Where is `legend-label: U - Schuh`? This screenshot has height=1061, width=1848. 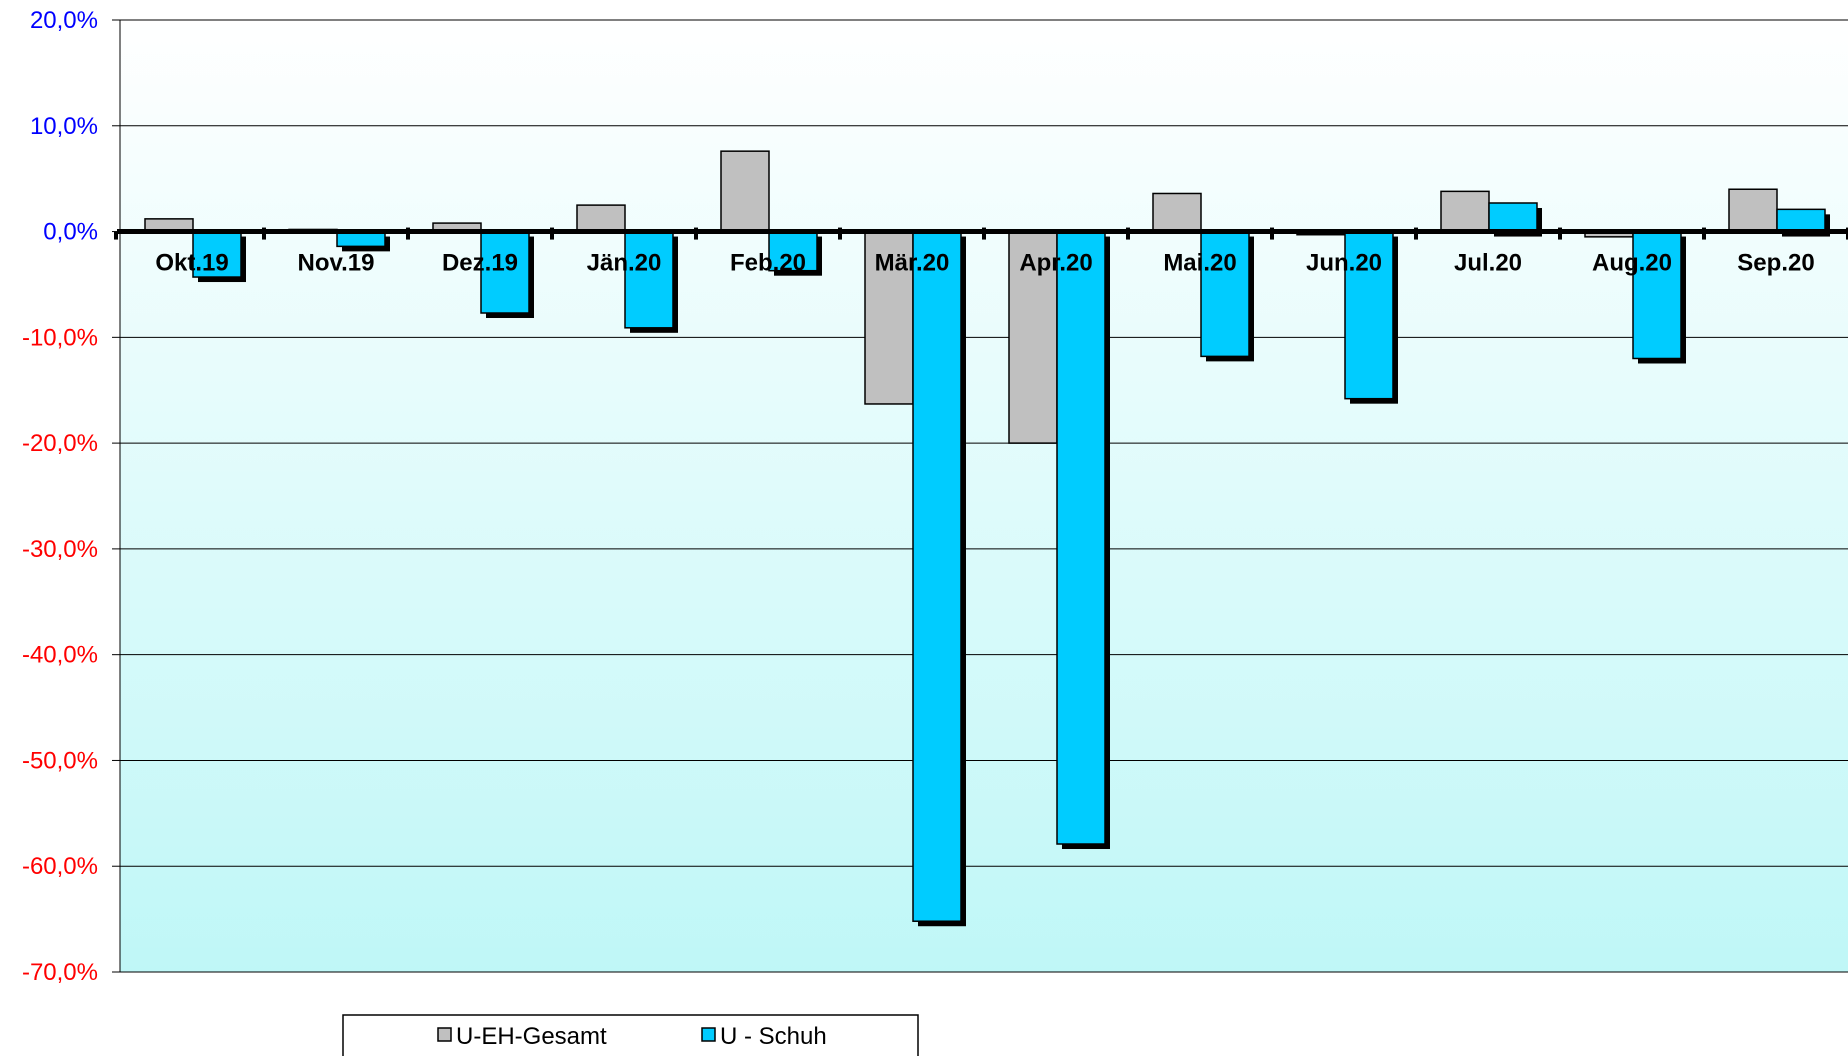 legend-label: U - Schuh is located at coordinates (773, 1036).